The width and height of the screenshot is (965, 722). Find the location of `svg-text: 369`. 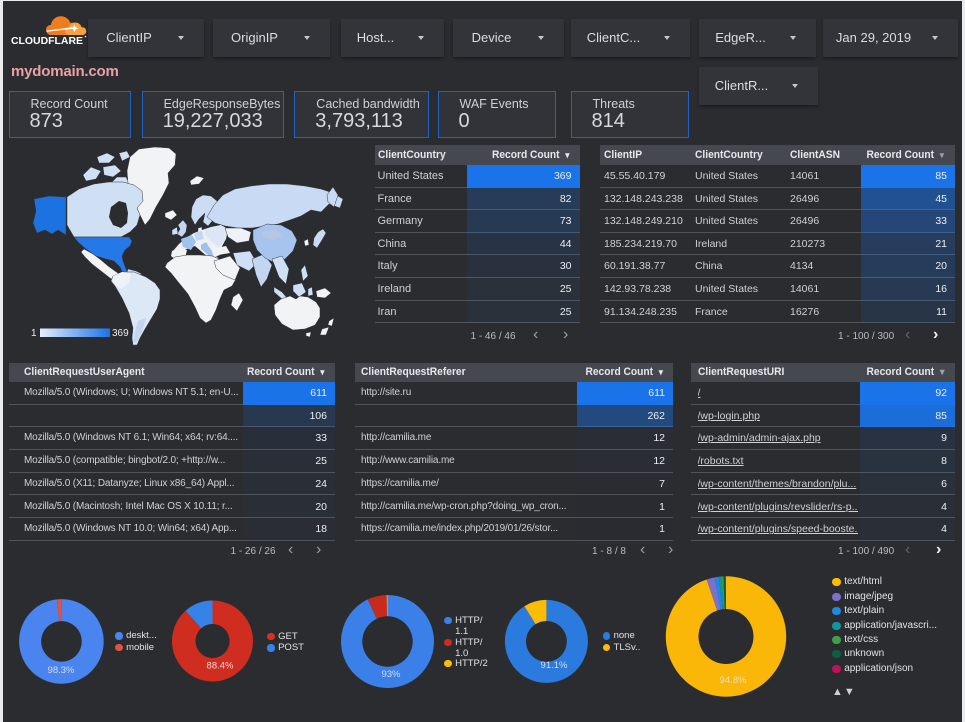

svg-text: 369 is located at coordinates (120, 333).